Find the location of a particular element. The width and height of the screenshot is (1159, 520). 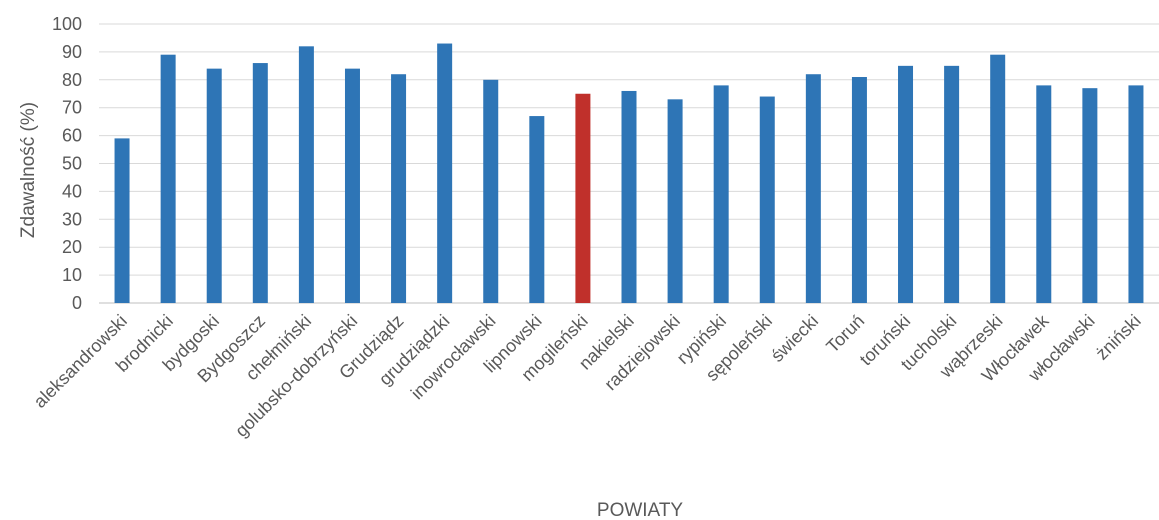

y-tick-label: 60 is located at coordinates (72, 136).